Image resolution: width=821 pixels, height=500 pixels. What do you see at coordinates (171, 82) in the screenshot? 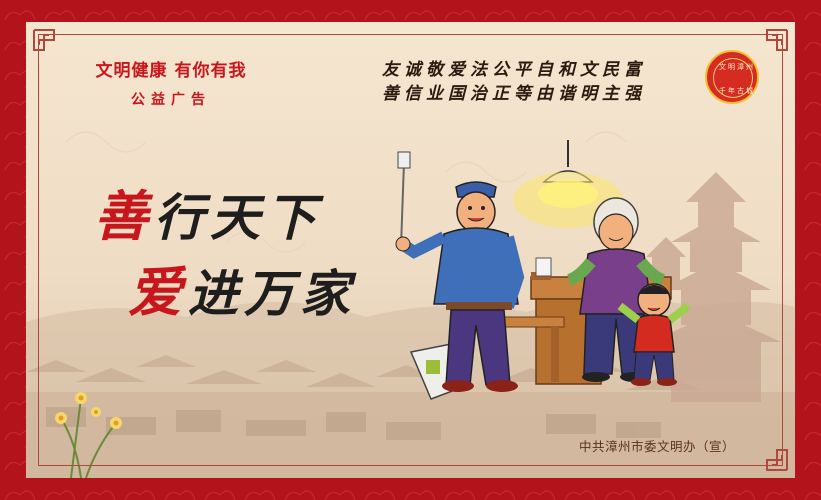
I see `public-service-slogan: 文明健康 有你有我 公益广告` at bounding box center [171, 82].